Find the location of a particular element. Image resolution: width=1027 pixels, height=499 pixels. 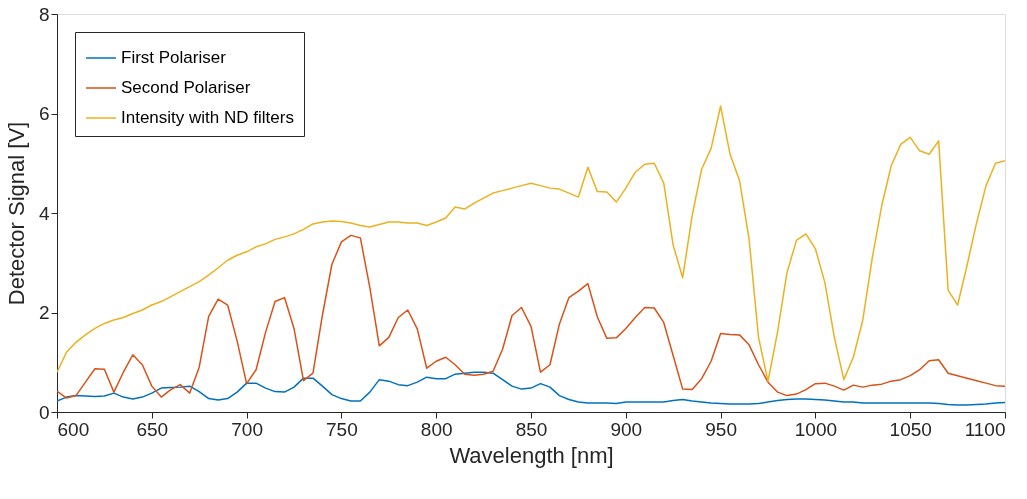

x-tick-label: 600 is located at coordinates (73, 429).